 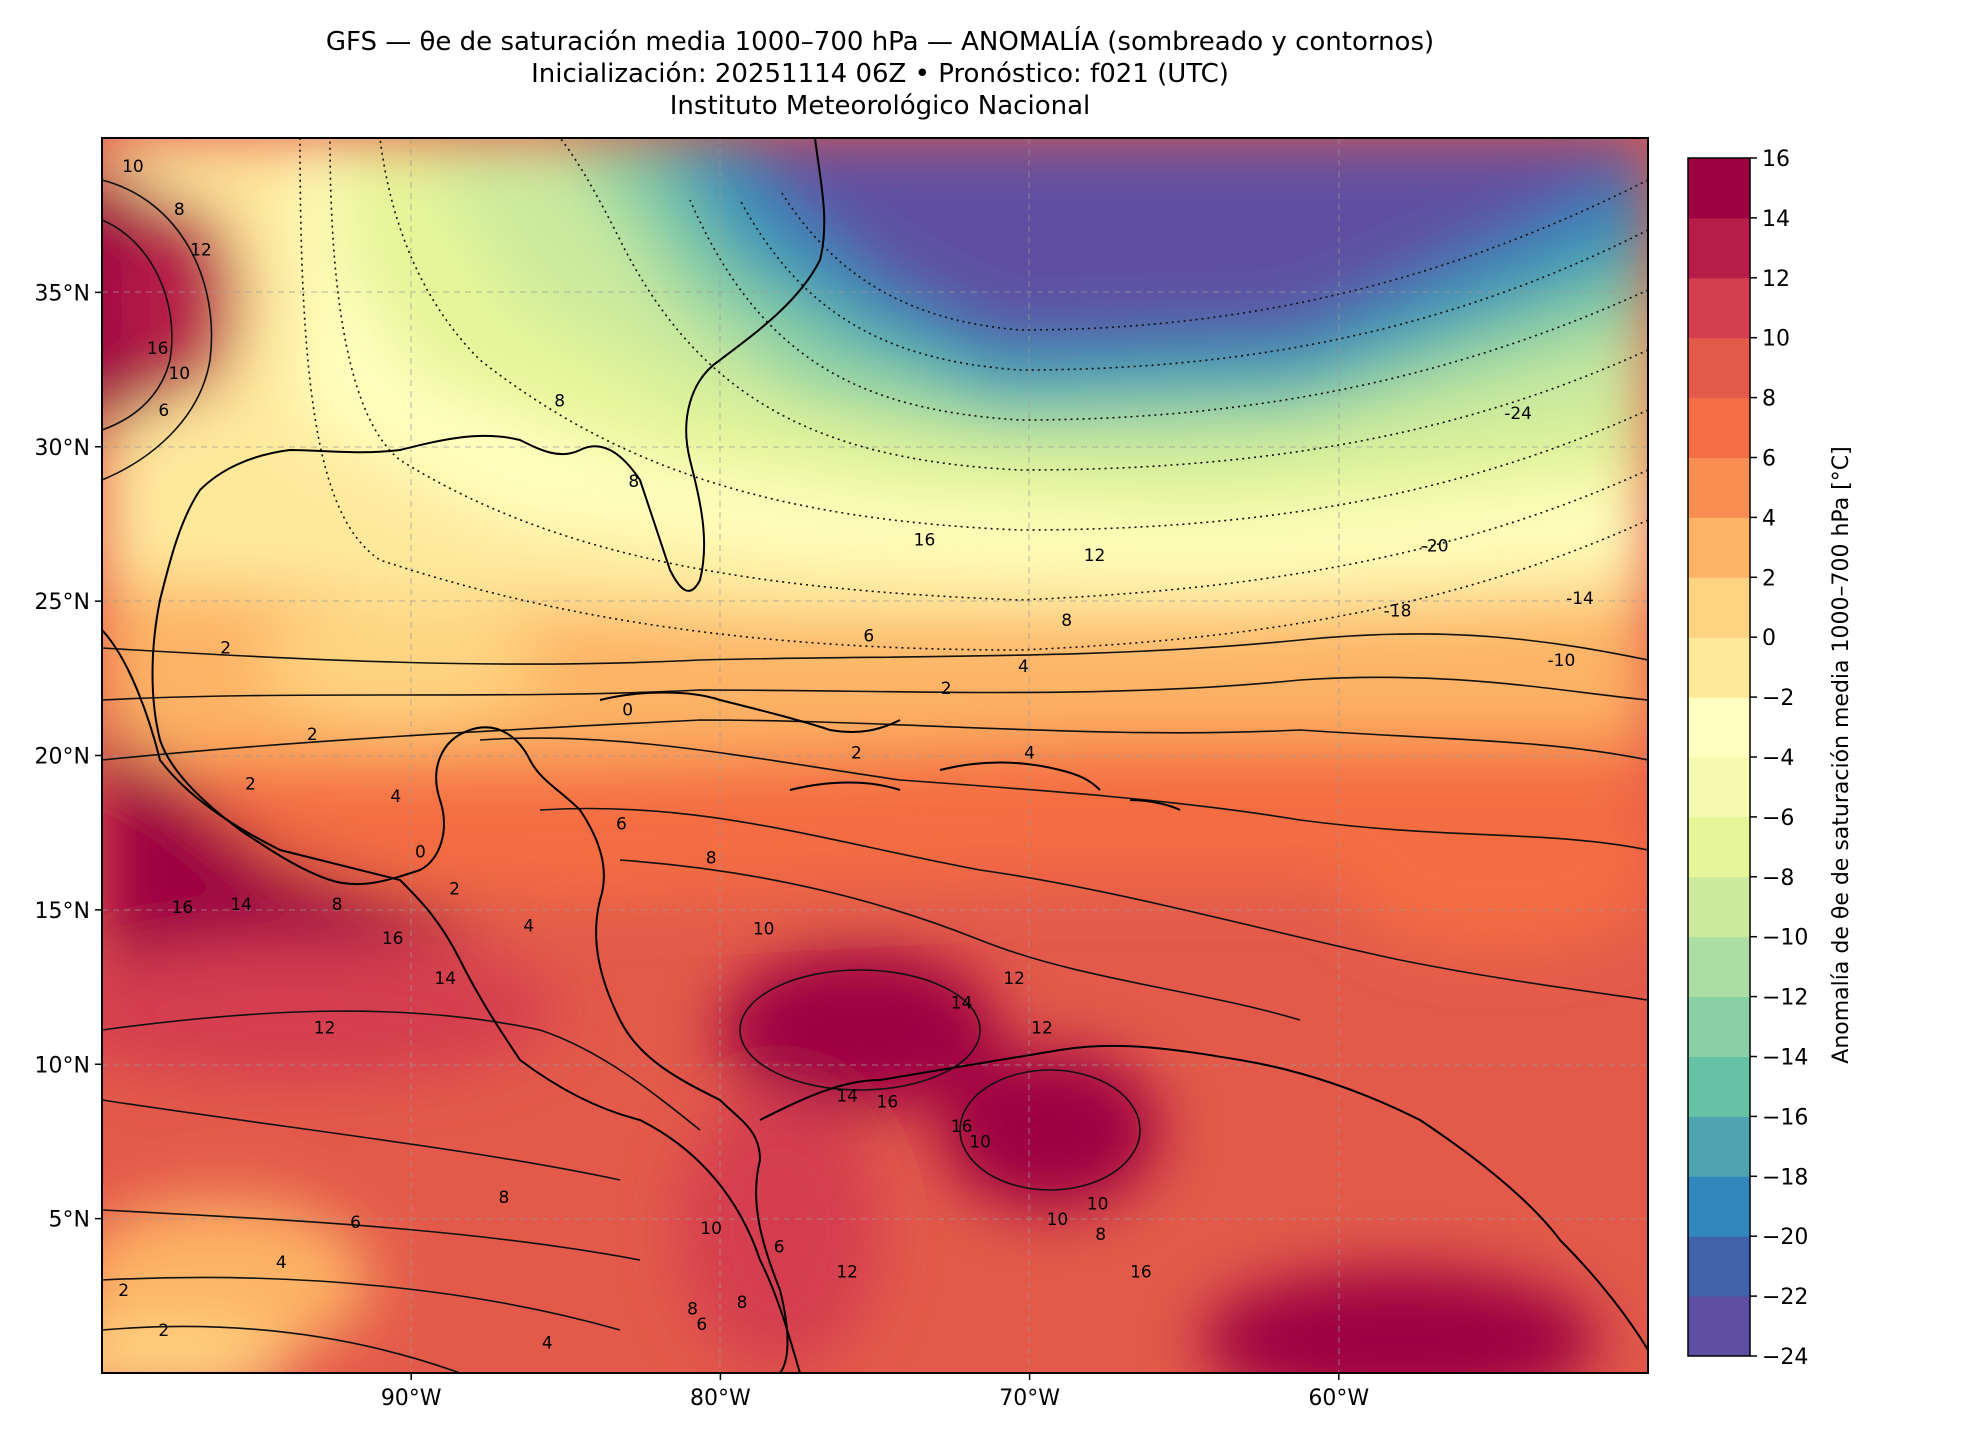 What do you see at coordinates (1785, 1357) in the screenshot?
I see `colorbar-tick-label: −24` at bounding box center [1785, 1357].